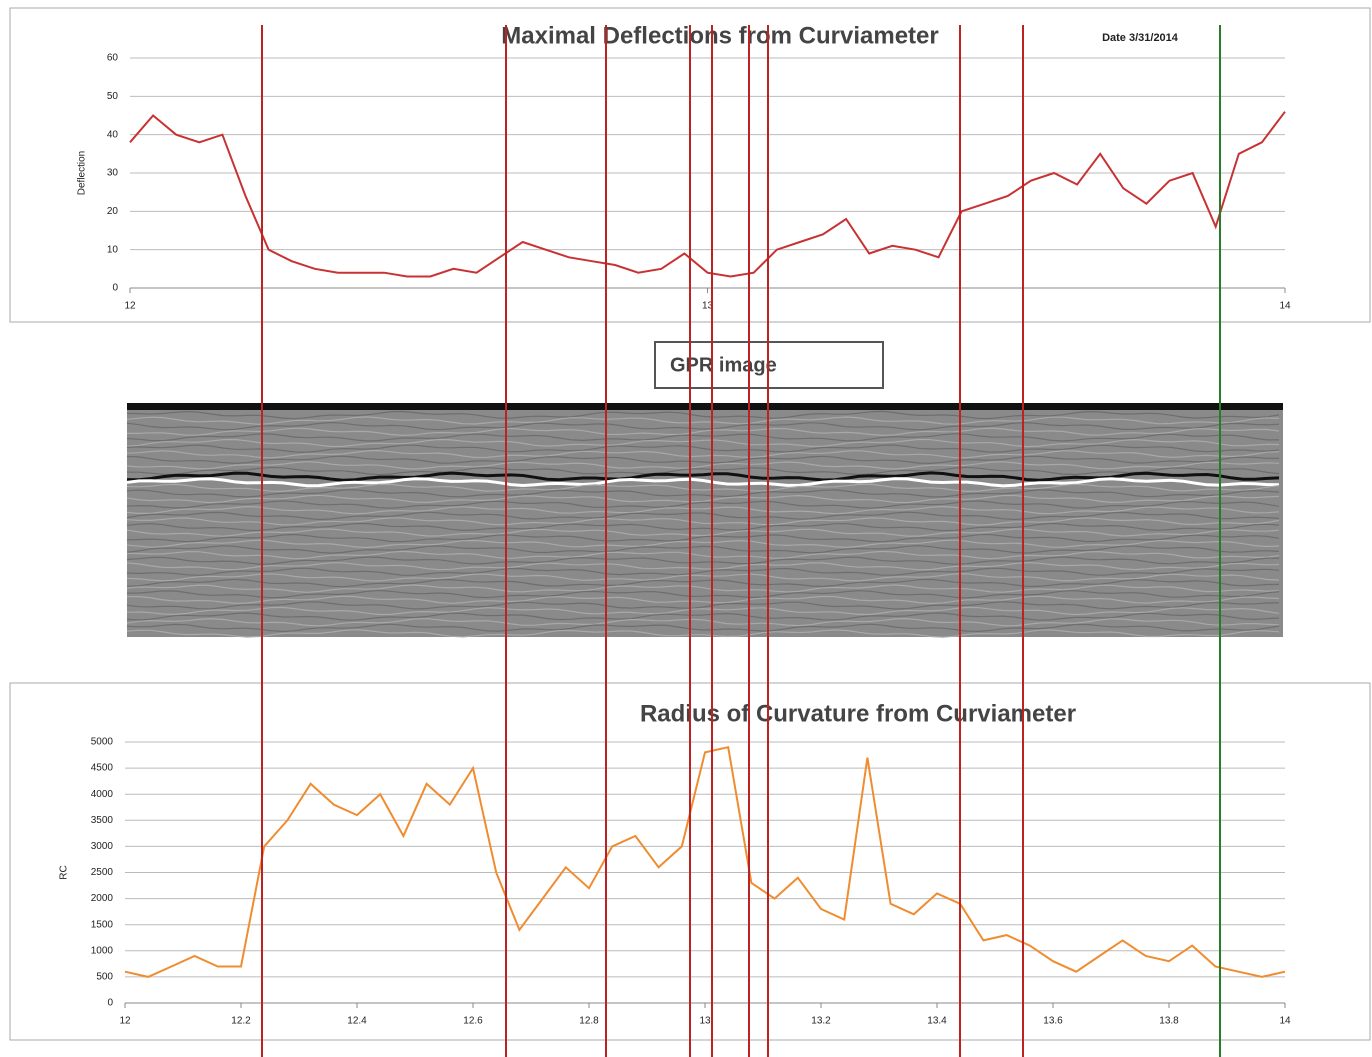  I want to click on chart-title: Maximal Deflections from Curviameter, so click(719, 35).